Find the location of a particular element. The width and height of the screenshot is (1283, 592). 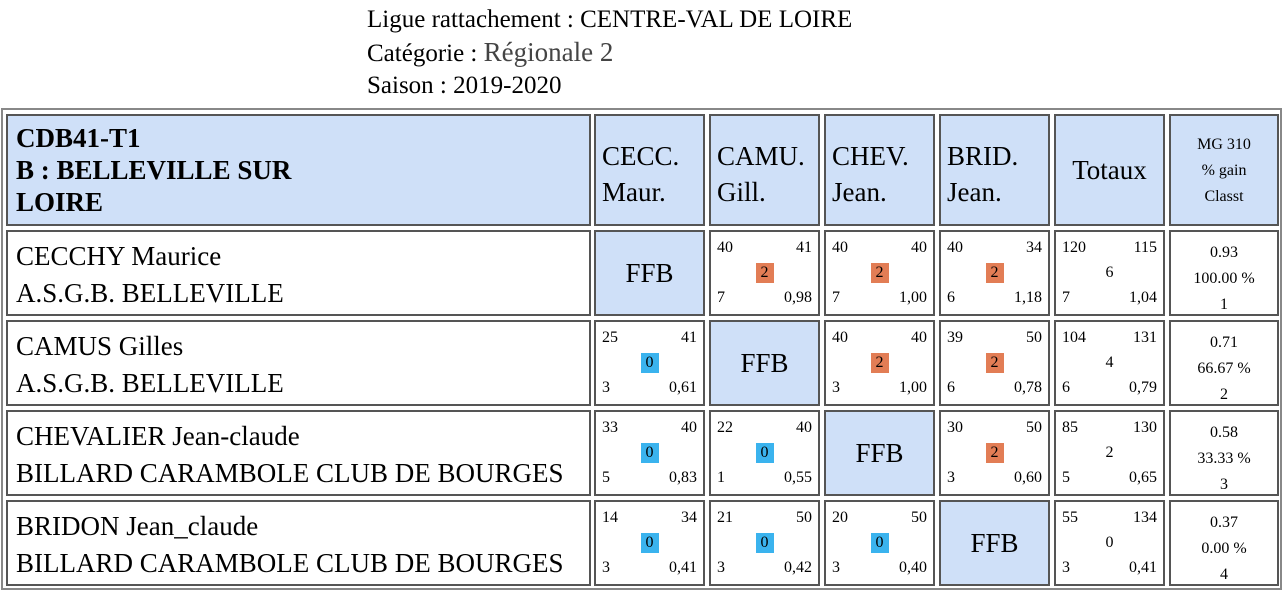

totals-header-label: Totaux is located at coordinates (1109, 169).